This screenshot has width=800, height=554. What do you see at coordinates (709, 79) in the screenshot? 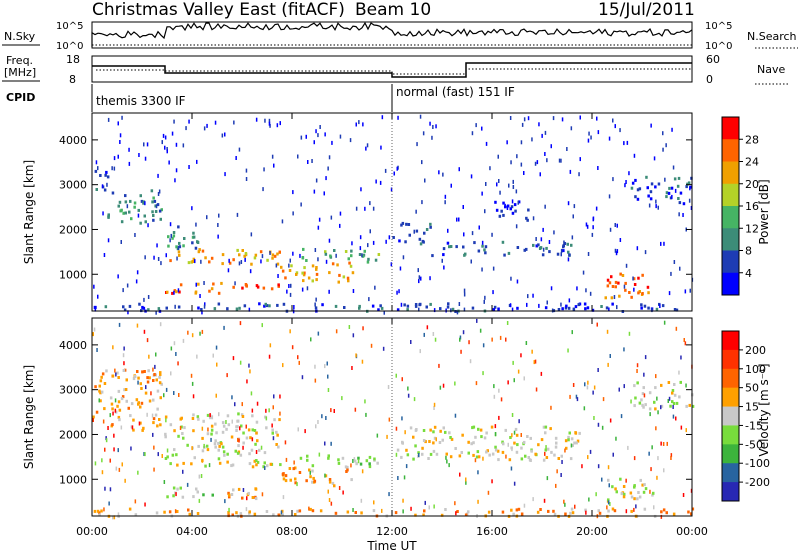
I see `nave-tick-bottom: 0` at bounding box center [709, 79].